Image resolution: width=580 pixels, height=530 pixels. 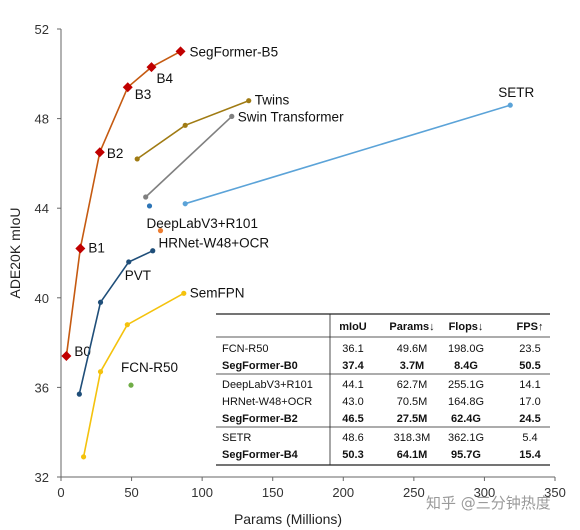 I want to click on series-deeplabv3-r101: DeepLabV3+R101, so click(x=202, y=217).